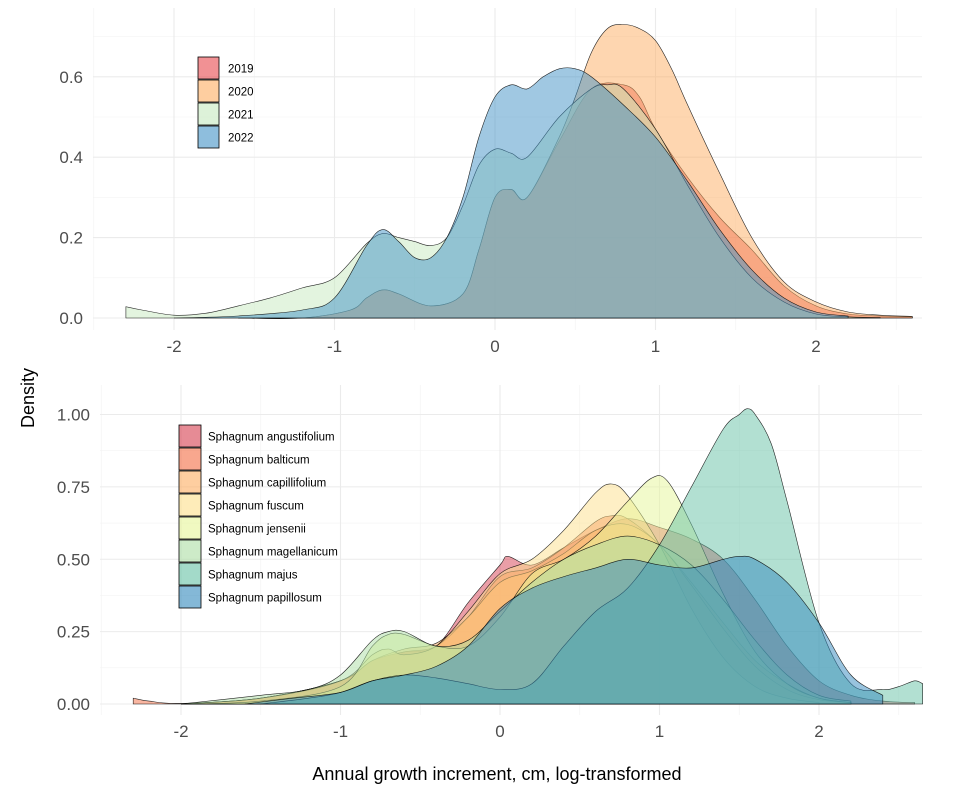 Image resolution: width=967 pixels, height=796 pixels. I want to click on legend-label: Sphagnum fuscum, so click(256, 507).